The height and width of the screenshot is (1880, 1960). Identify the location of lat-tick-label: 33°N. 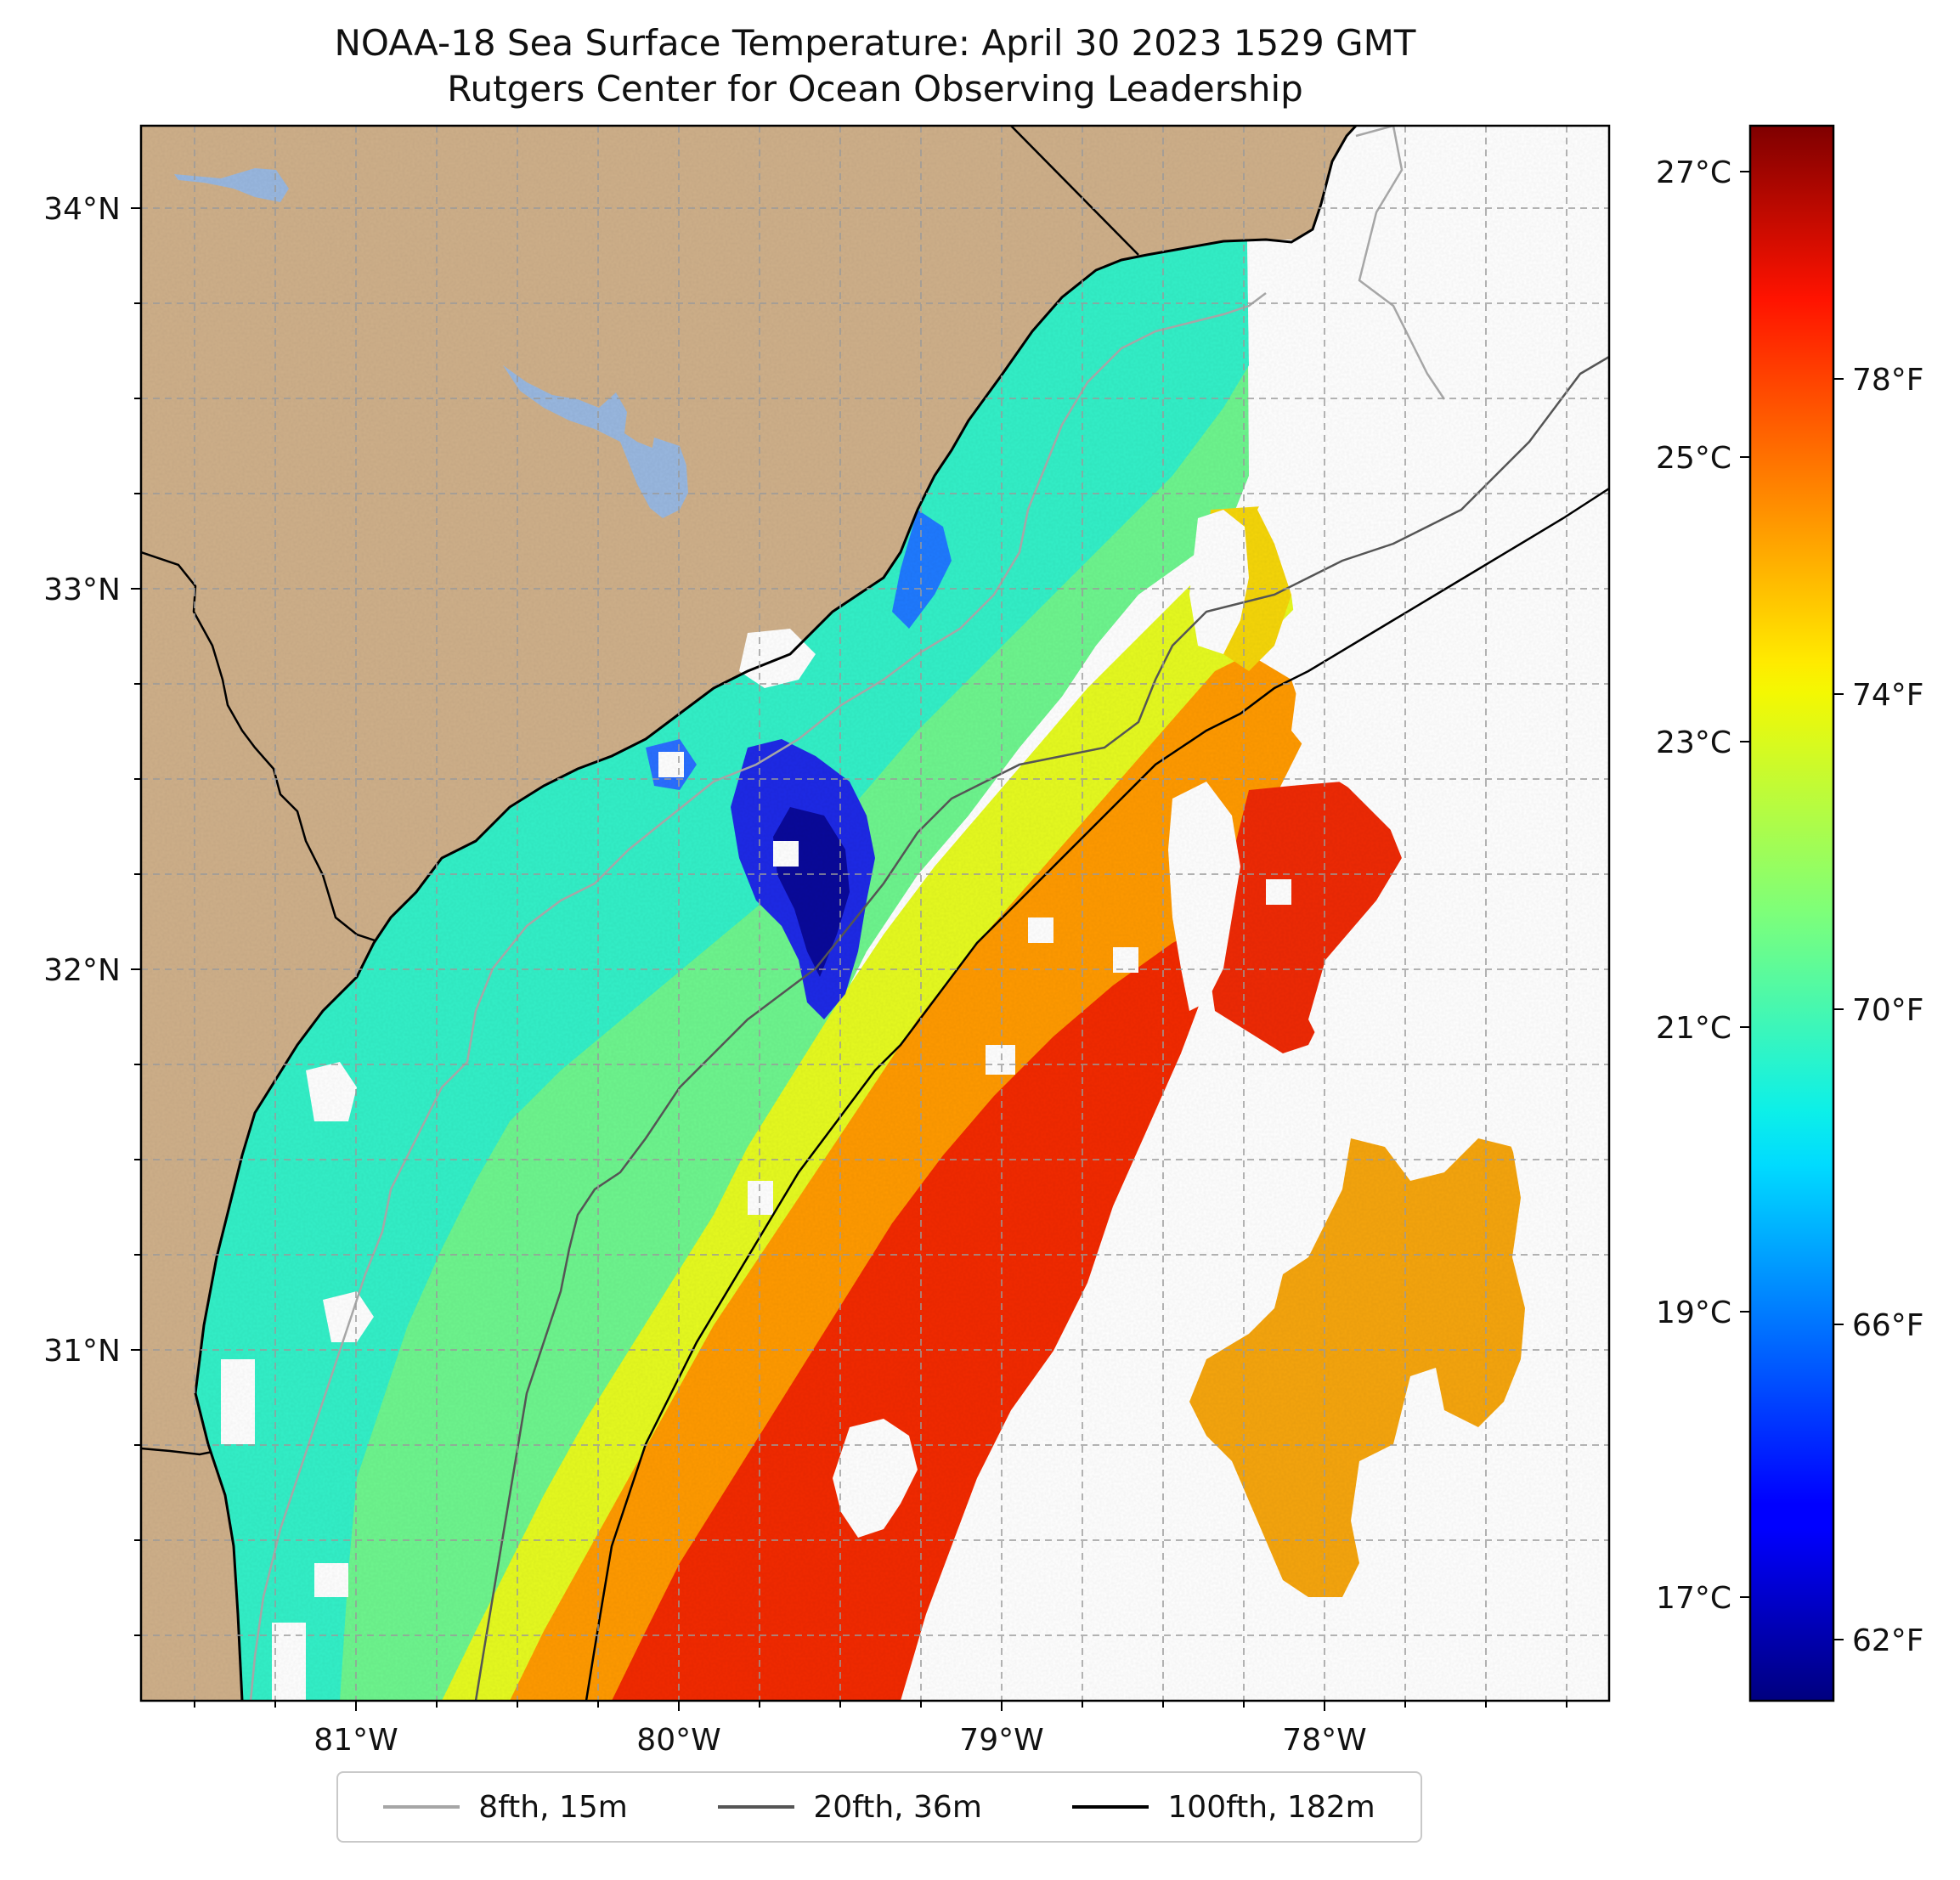
(82, 590).